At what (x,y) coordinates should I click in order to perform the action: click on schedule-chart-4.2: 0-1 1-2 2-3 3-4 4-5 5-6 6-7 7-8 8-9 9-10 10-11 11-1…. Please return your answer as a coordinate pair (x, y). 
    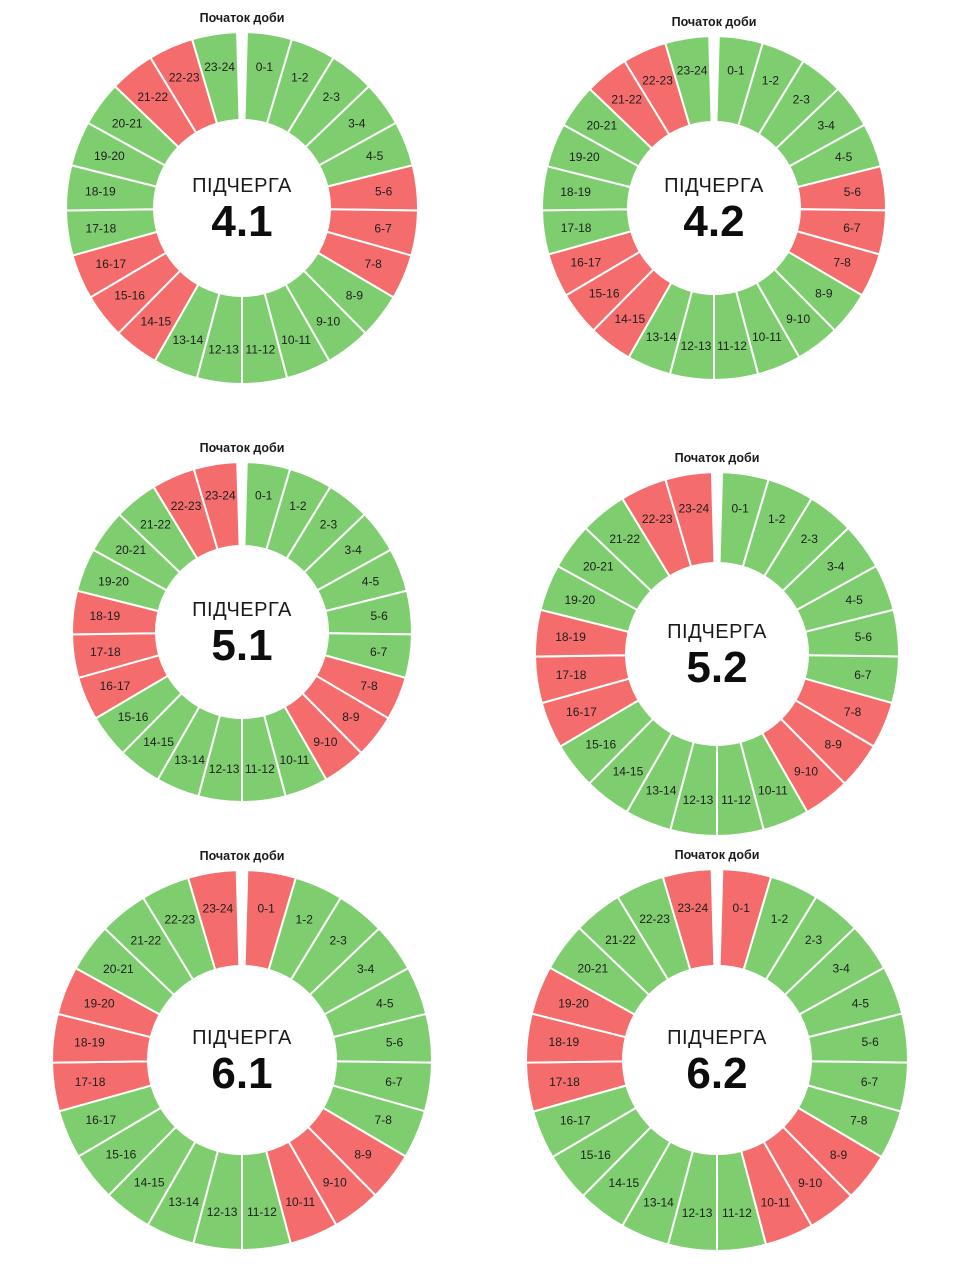
    Looking at the image, I should click on (714, 198).